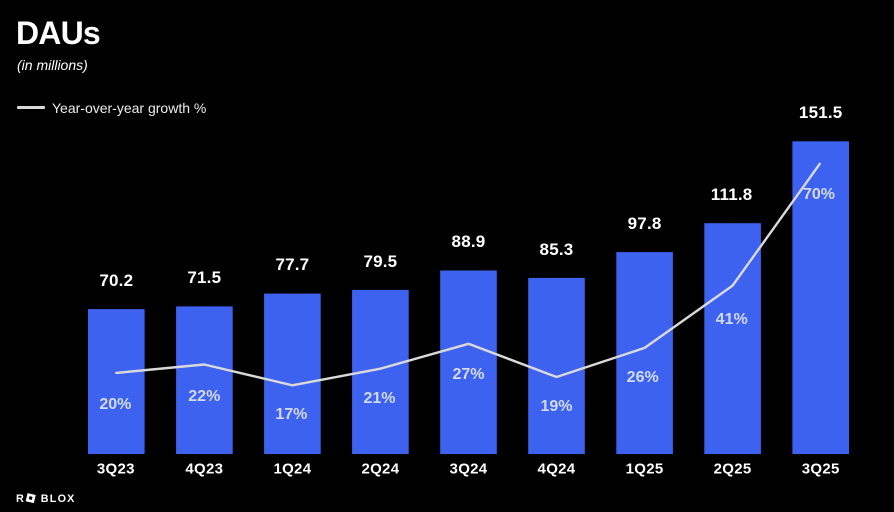  I want to click on svg-text: R, so click(20, 499).